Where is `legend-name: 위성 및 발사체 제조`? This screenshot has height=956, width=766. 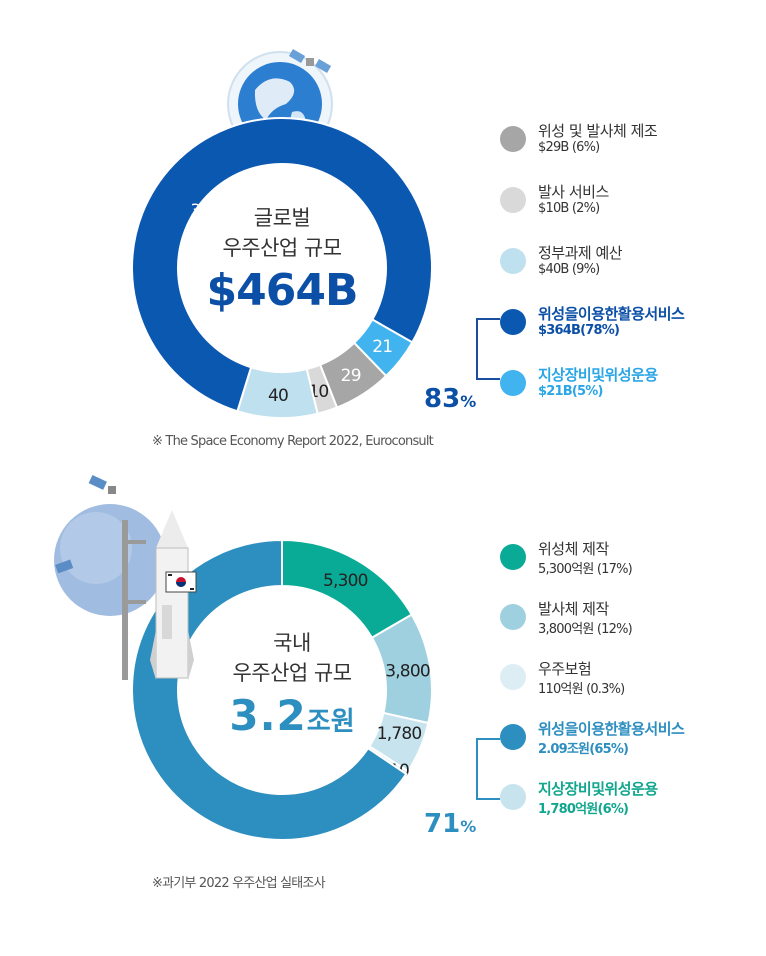 legend-name: 위성 및 발사체 제조 is located at coordinates (598, 131).